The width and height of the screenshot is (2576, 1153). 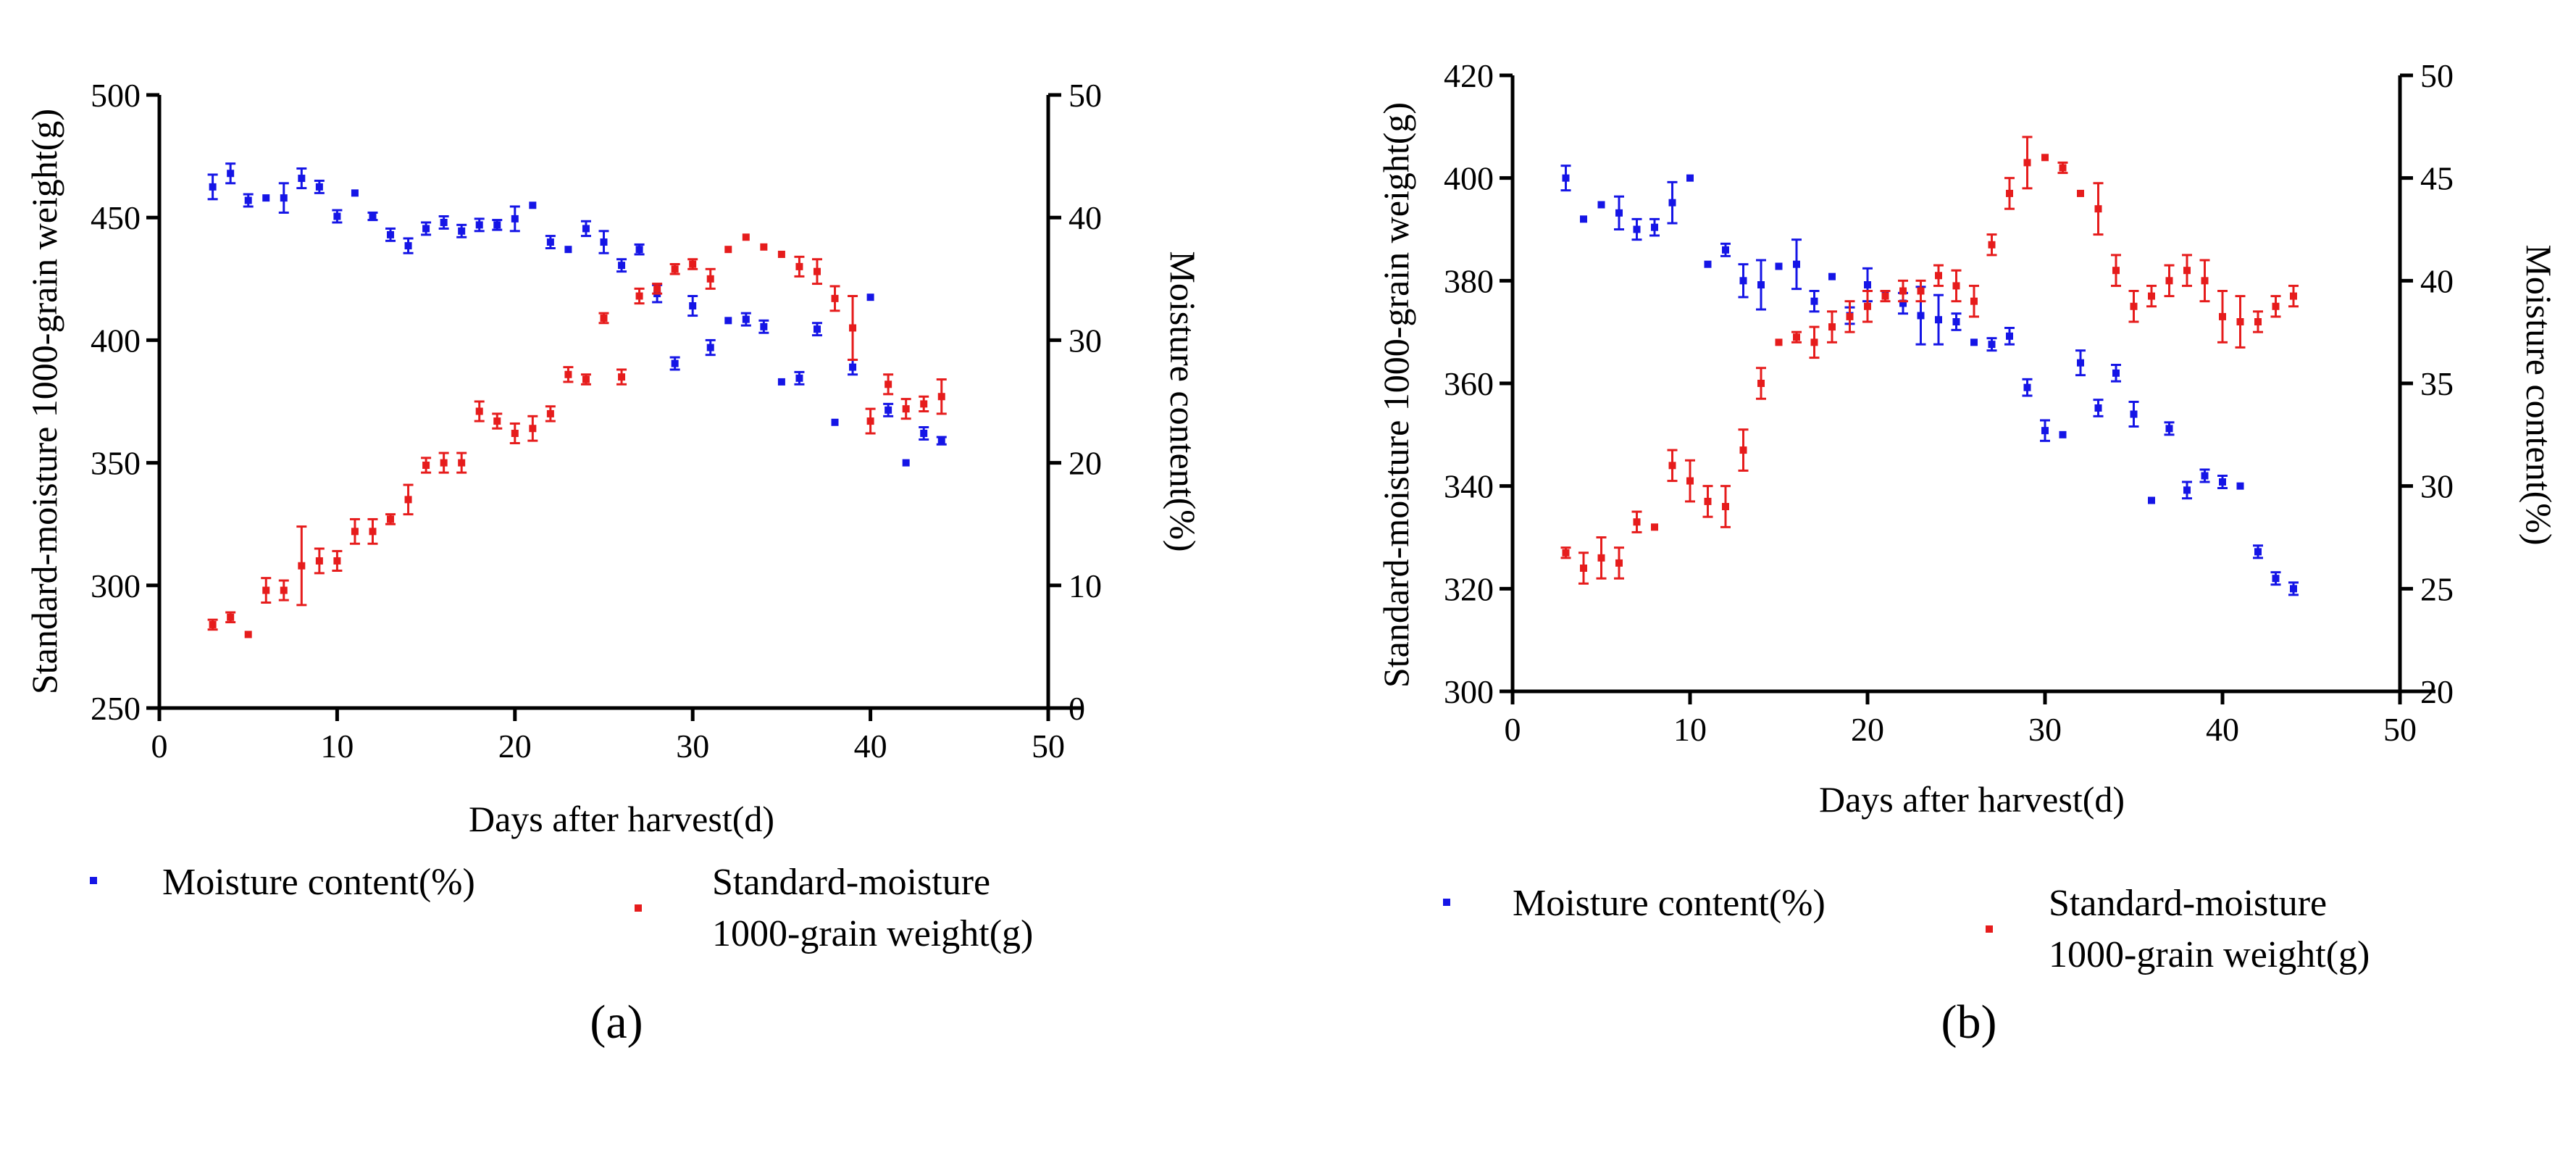 I want to click on panel-b-legend-moisture-marker, so click(x=1446, y=902).